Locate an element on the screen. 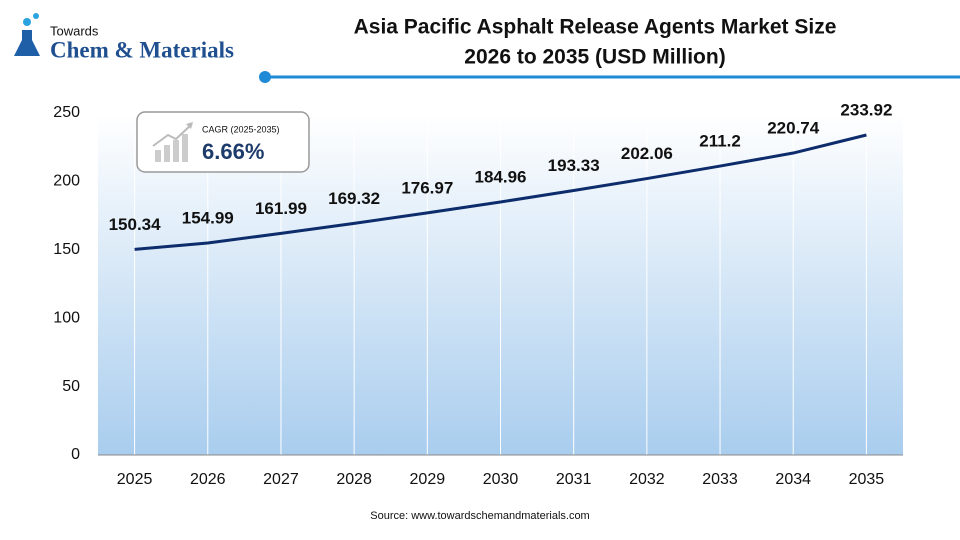 The width and height of the screenshot is (960, 540). header-dot is located at coordinates (265, 77).